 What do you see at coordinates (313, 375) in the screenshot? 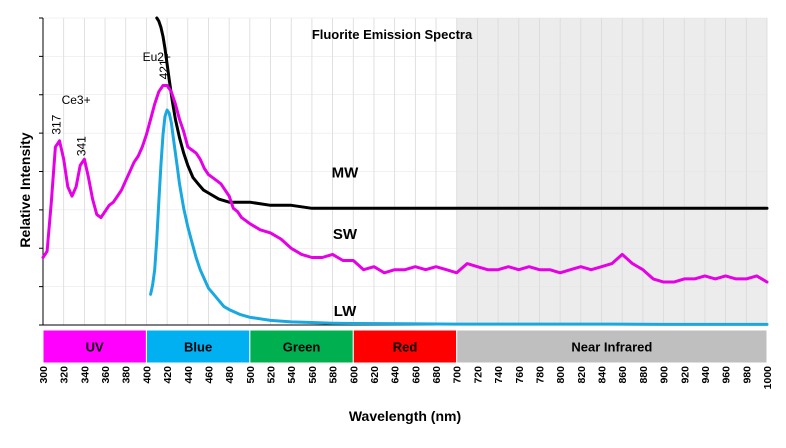
I see `x-tick-label: 560` at bounding box center [313, 375].